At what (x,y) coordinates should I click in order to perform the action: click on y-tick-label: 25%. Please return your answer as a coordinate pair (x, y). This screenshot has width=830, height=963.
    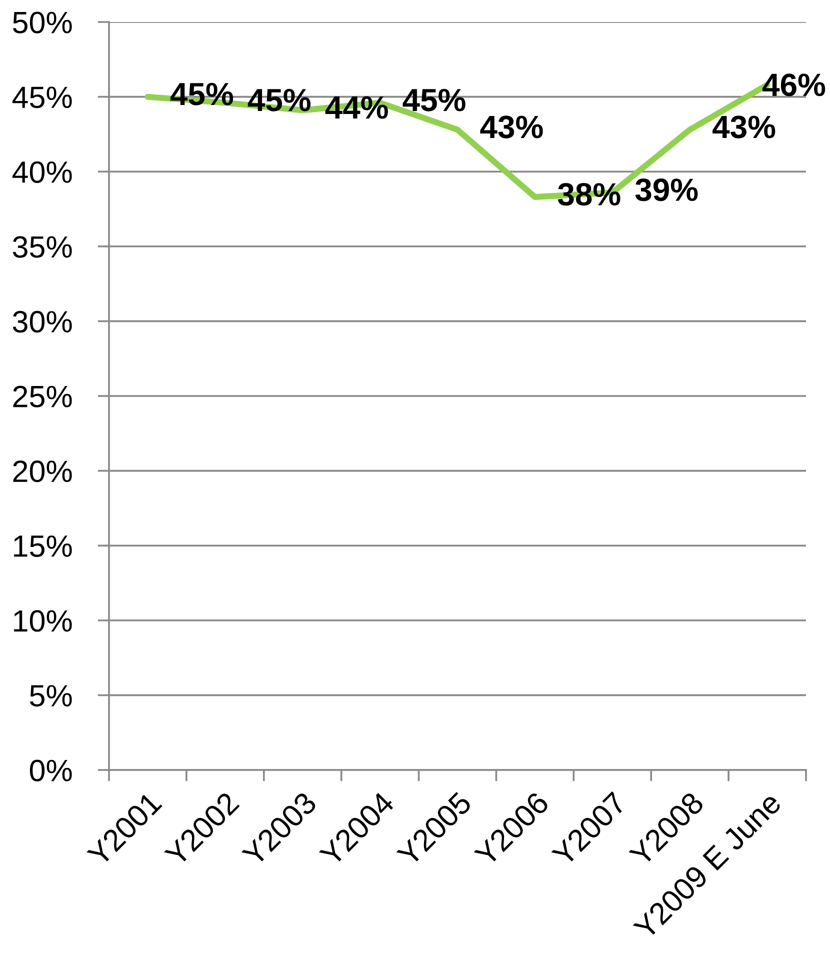
    Looking at the image, I should click on (42, 397).